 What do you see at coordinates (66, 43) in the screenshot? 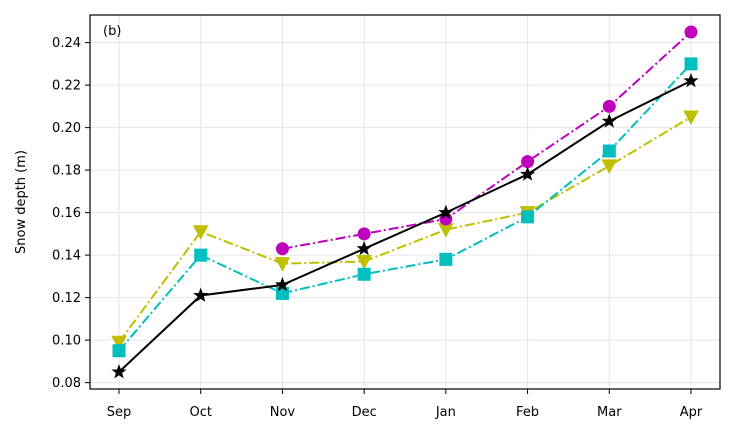
I see `y-tick-label: 0.24` at bounding box center [66, 43].